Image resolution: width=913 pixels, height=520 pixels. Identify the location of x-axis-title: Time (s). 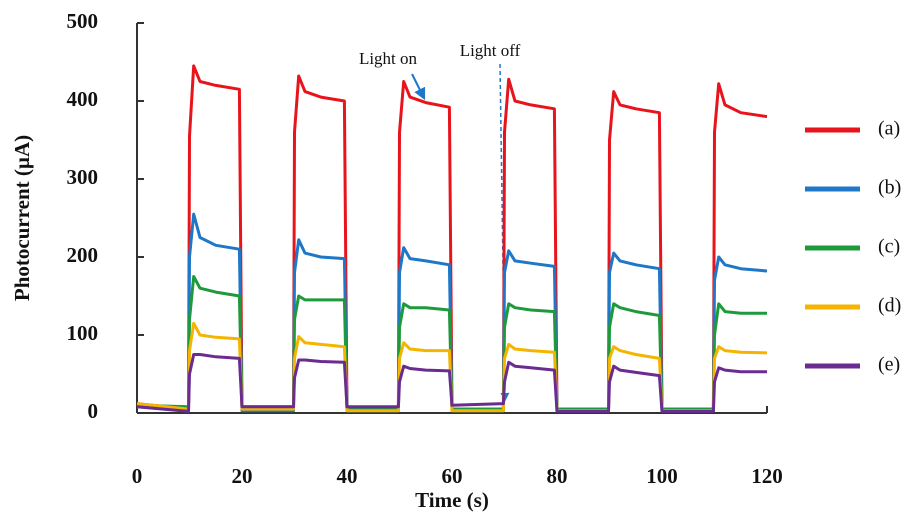
(452, 500).